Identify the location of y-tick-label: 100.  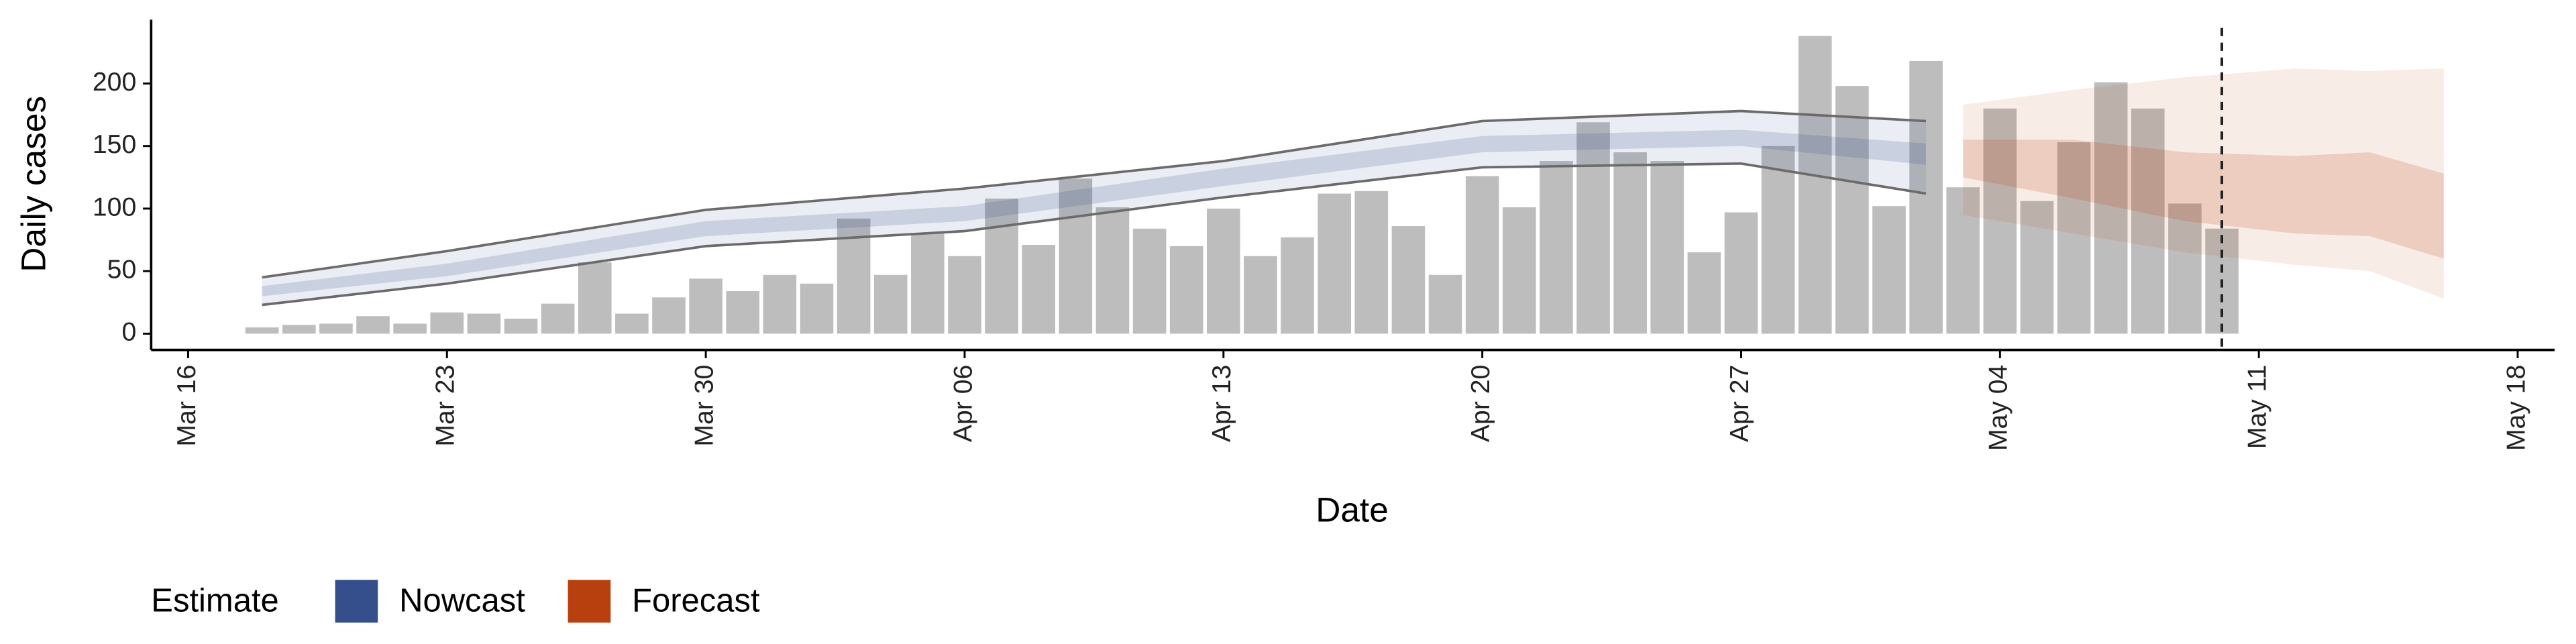
(114, 207).